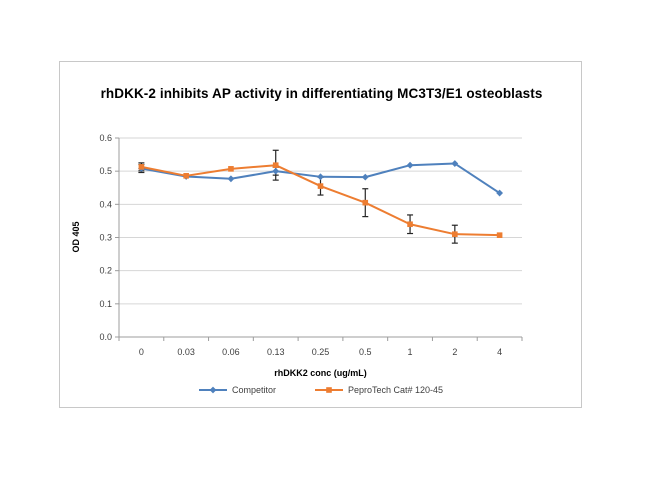  I want to click on legend-item-peprotech: PeproTech Cat# 120-45, so click(378, 390).